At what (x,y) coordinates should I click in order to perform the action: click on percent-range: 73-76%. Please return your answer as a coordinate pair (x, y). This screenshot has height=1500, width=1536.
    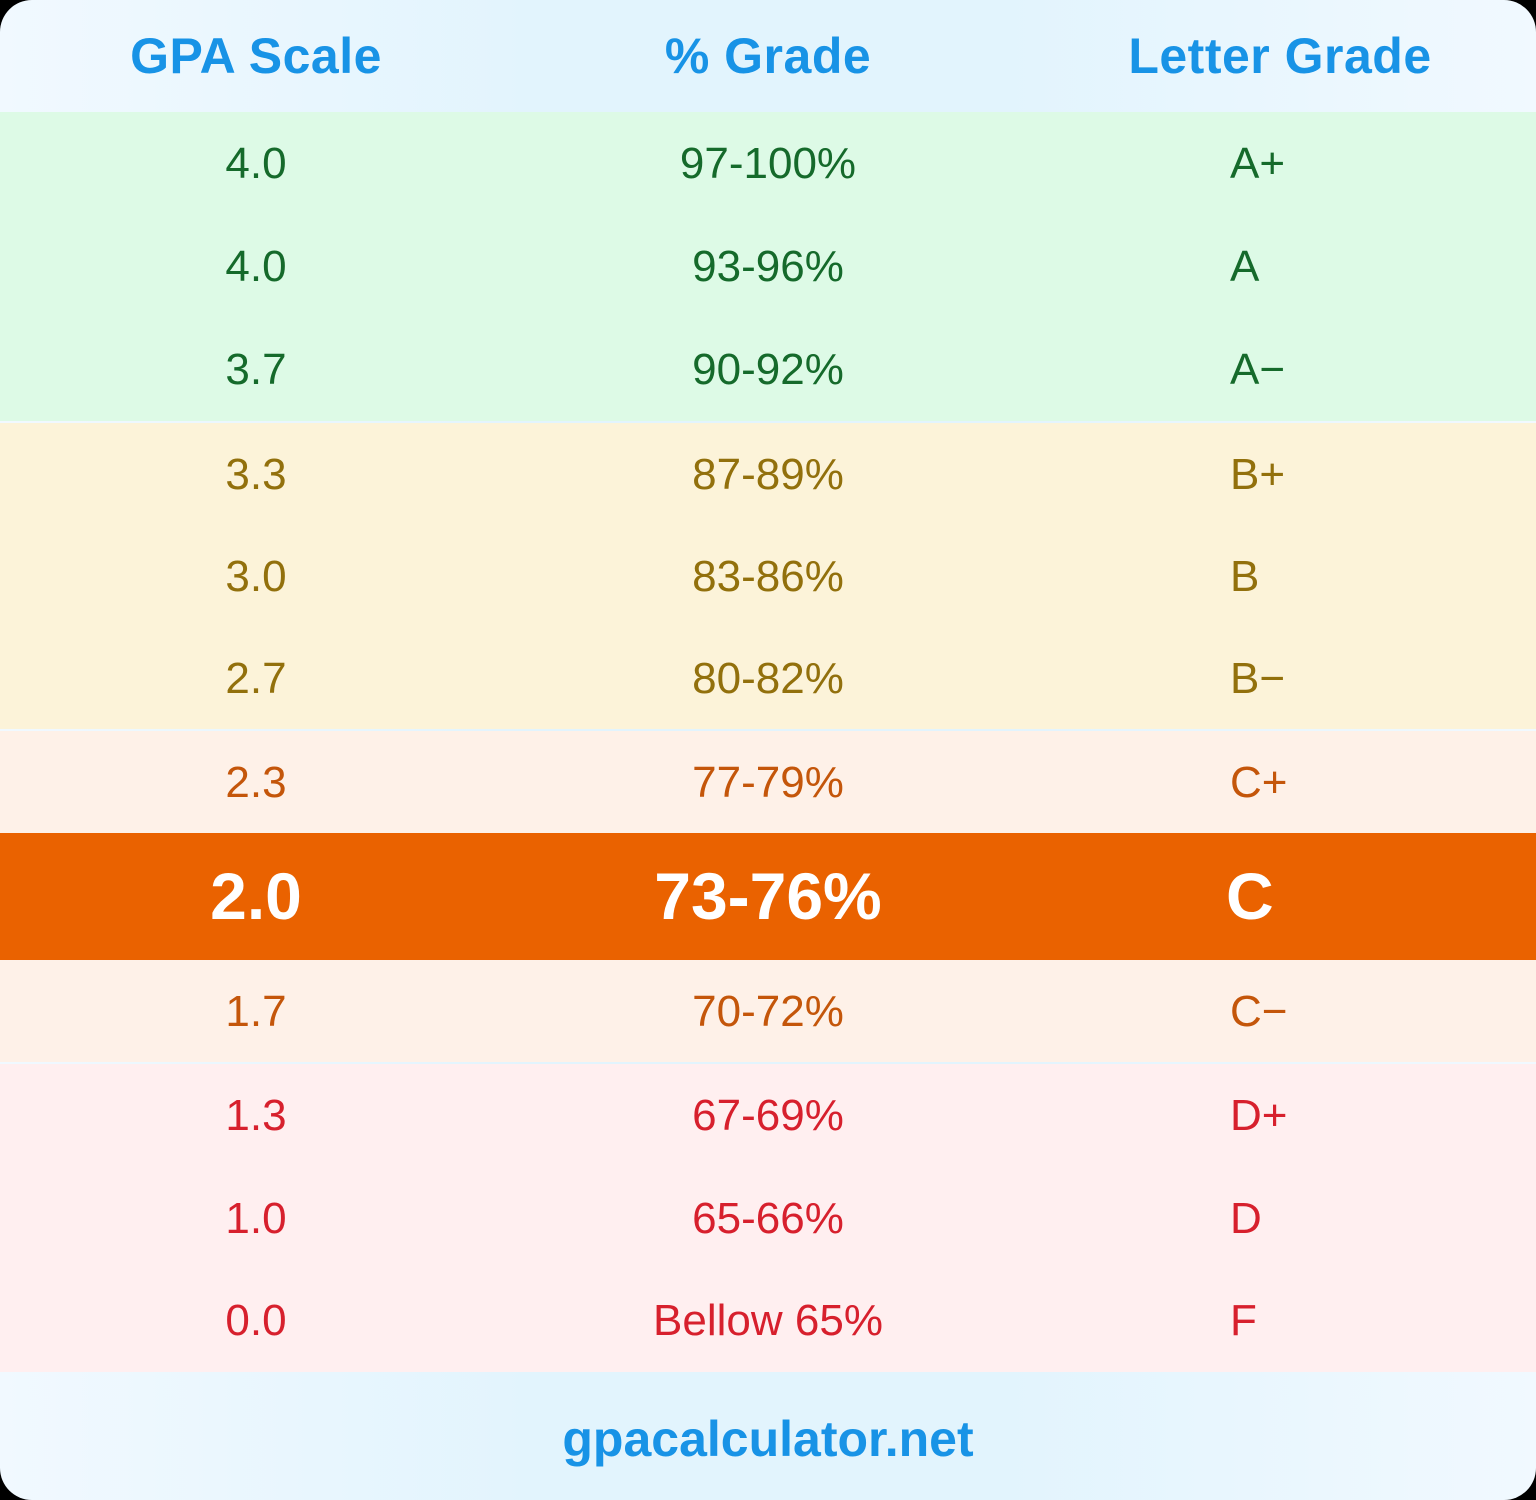
    Looking at the image, I should click on (768, 896).